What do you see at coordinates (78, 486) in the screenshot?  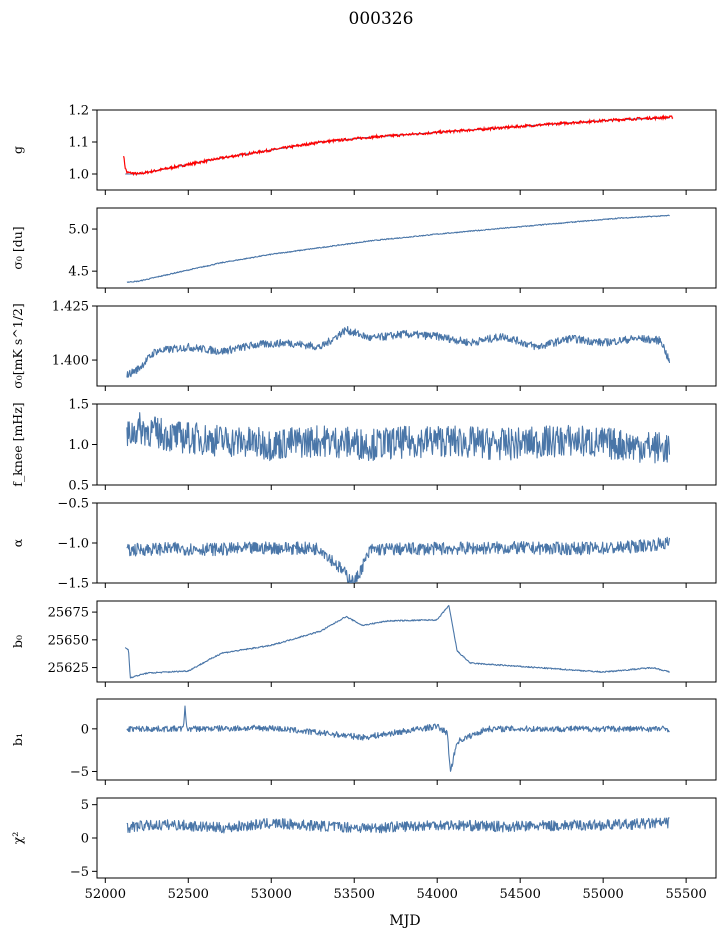 I see `y-tick-label: 0.5` at bounding box center [78, 486].